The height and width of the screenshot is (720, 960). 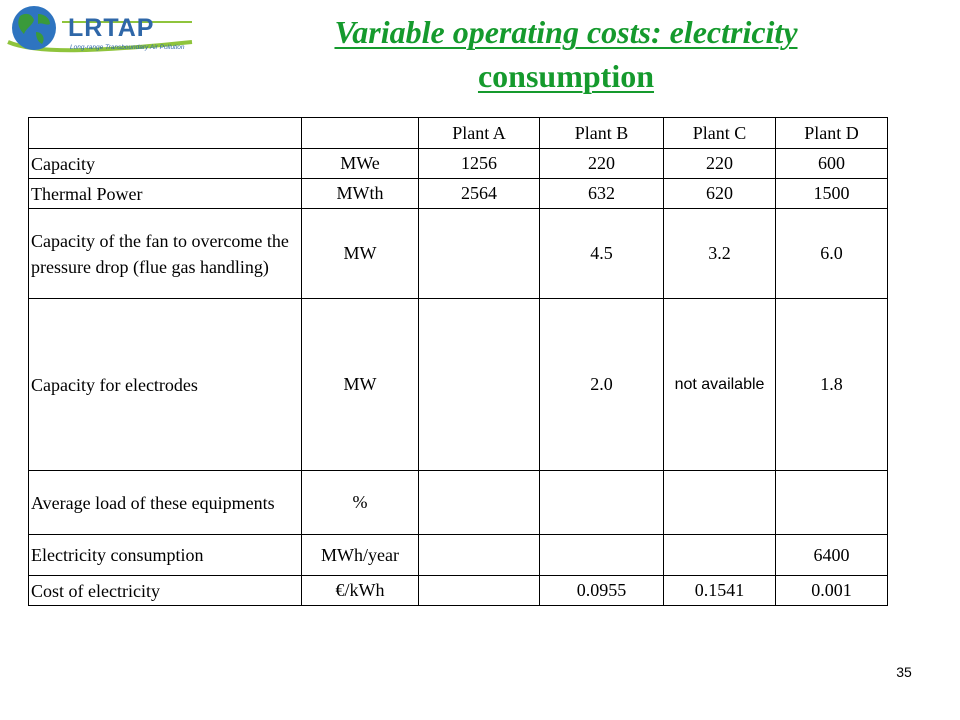 I want to click on table-row: Thermal Power MWth 2564 632 620 1500, so click(x=458, y=193).